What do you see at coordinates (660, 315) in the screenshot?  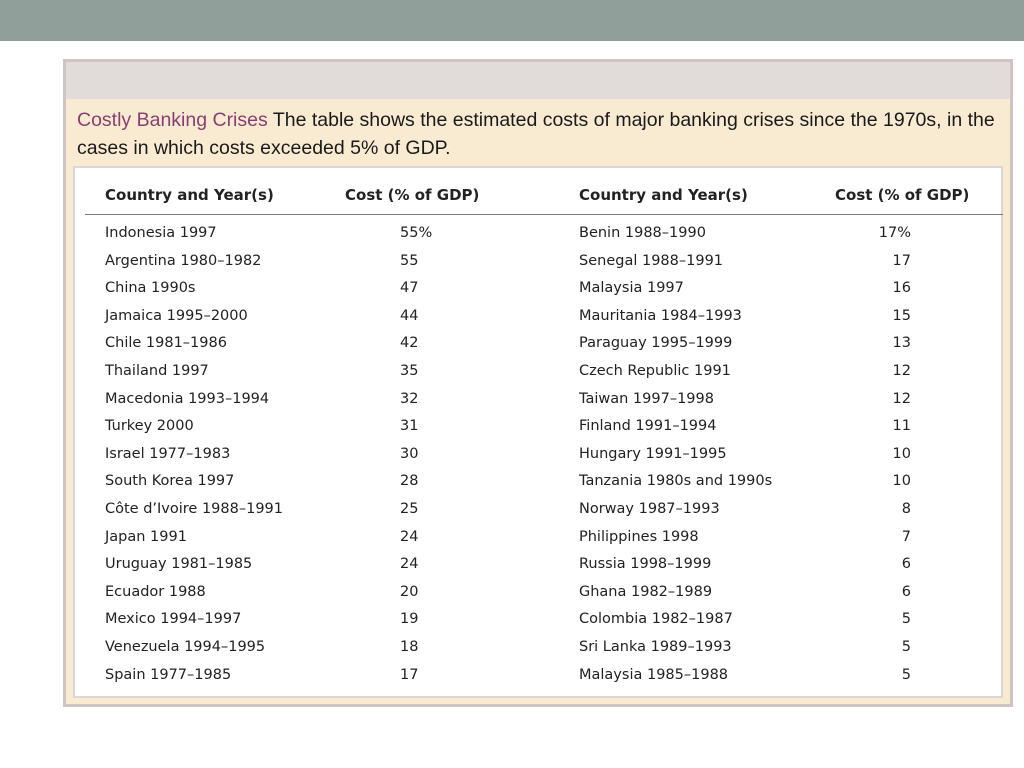 I see `table-cell-country: Mauritania 1984–1993` at bounding box center [660, 315].